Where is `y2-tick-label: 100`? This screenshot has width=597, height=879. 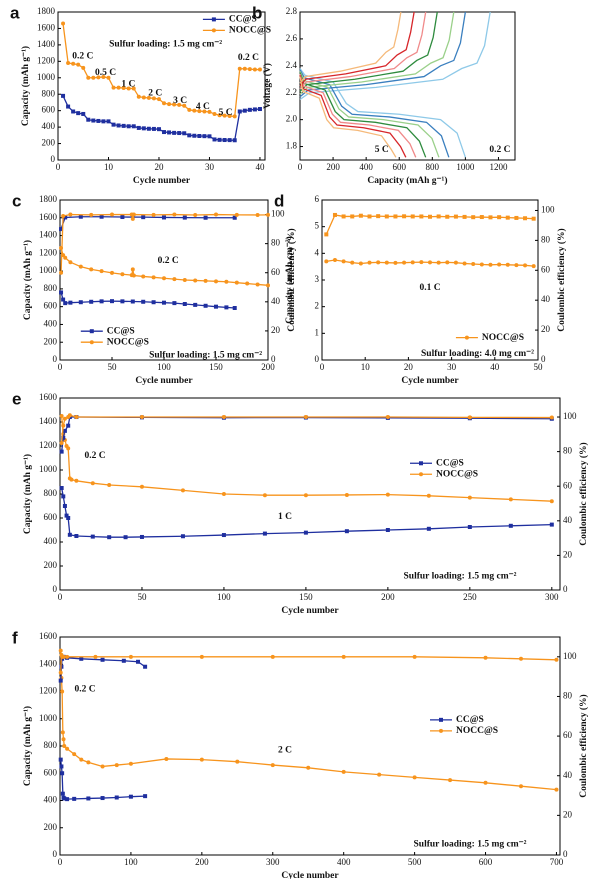 y2-tick-label: 100 is located at coordinates (570, 656).